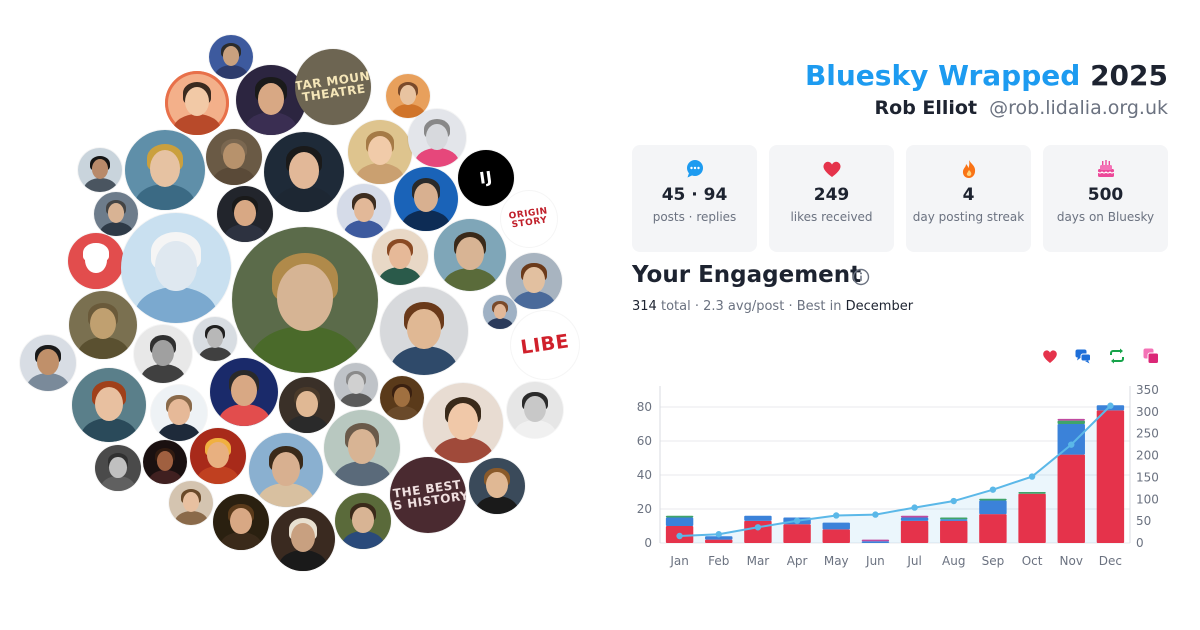  I want to click on avatar-label: IJ, so click(486, 177).